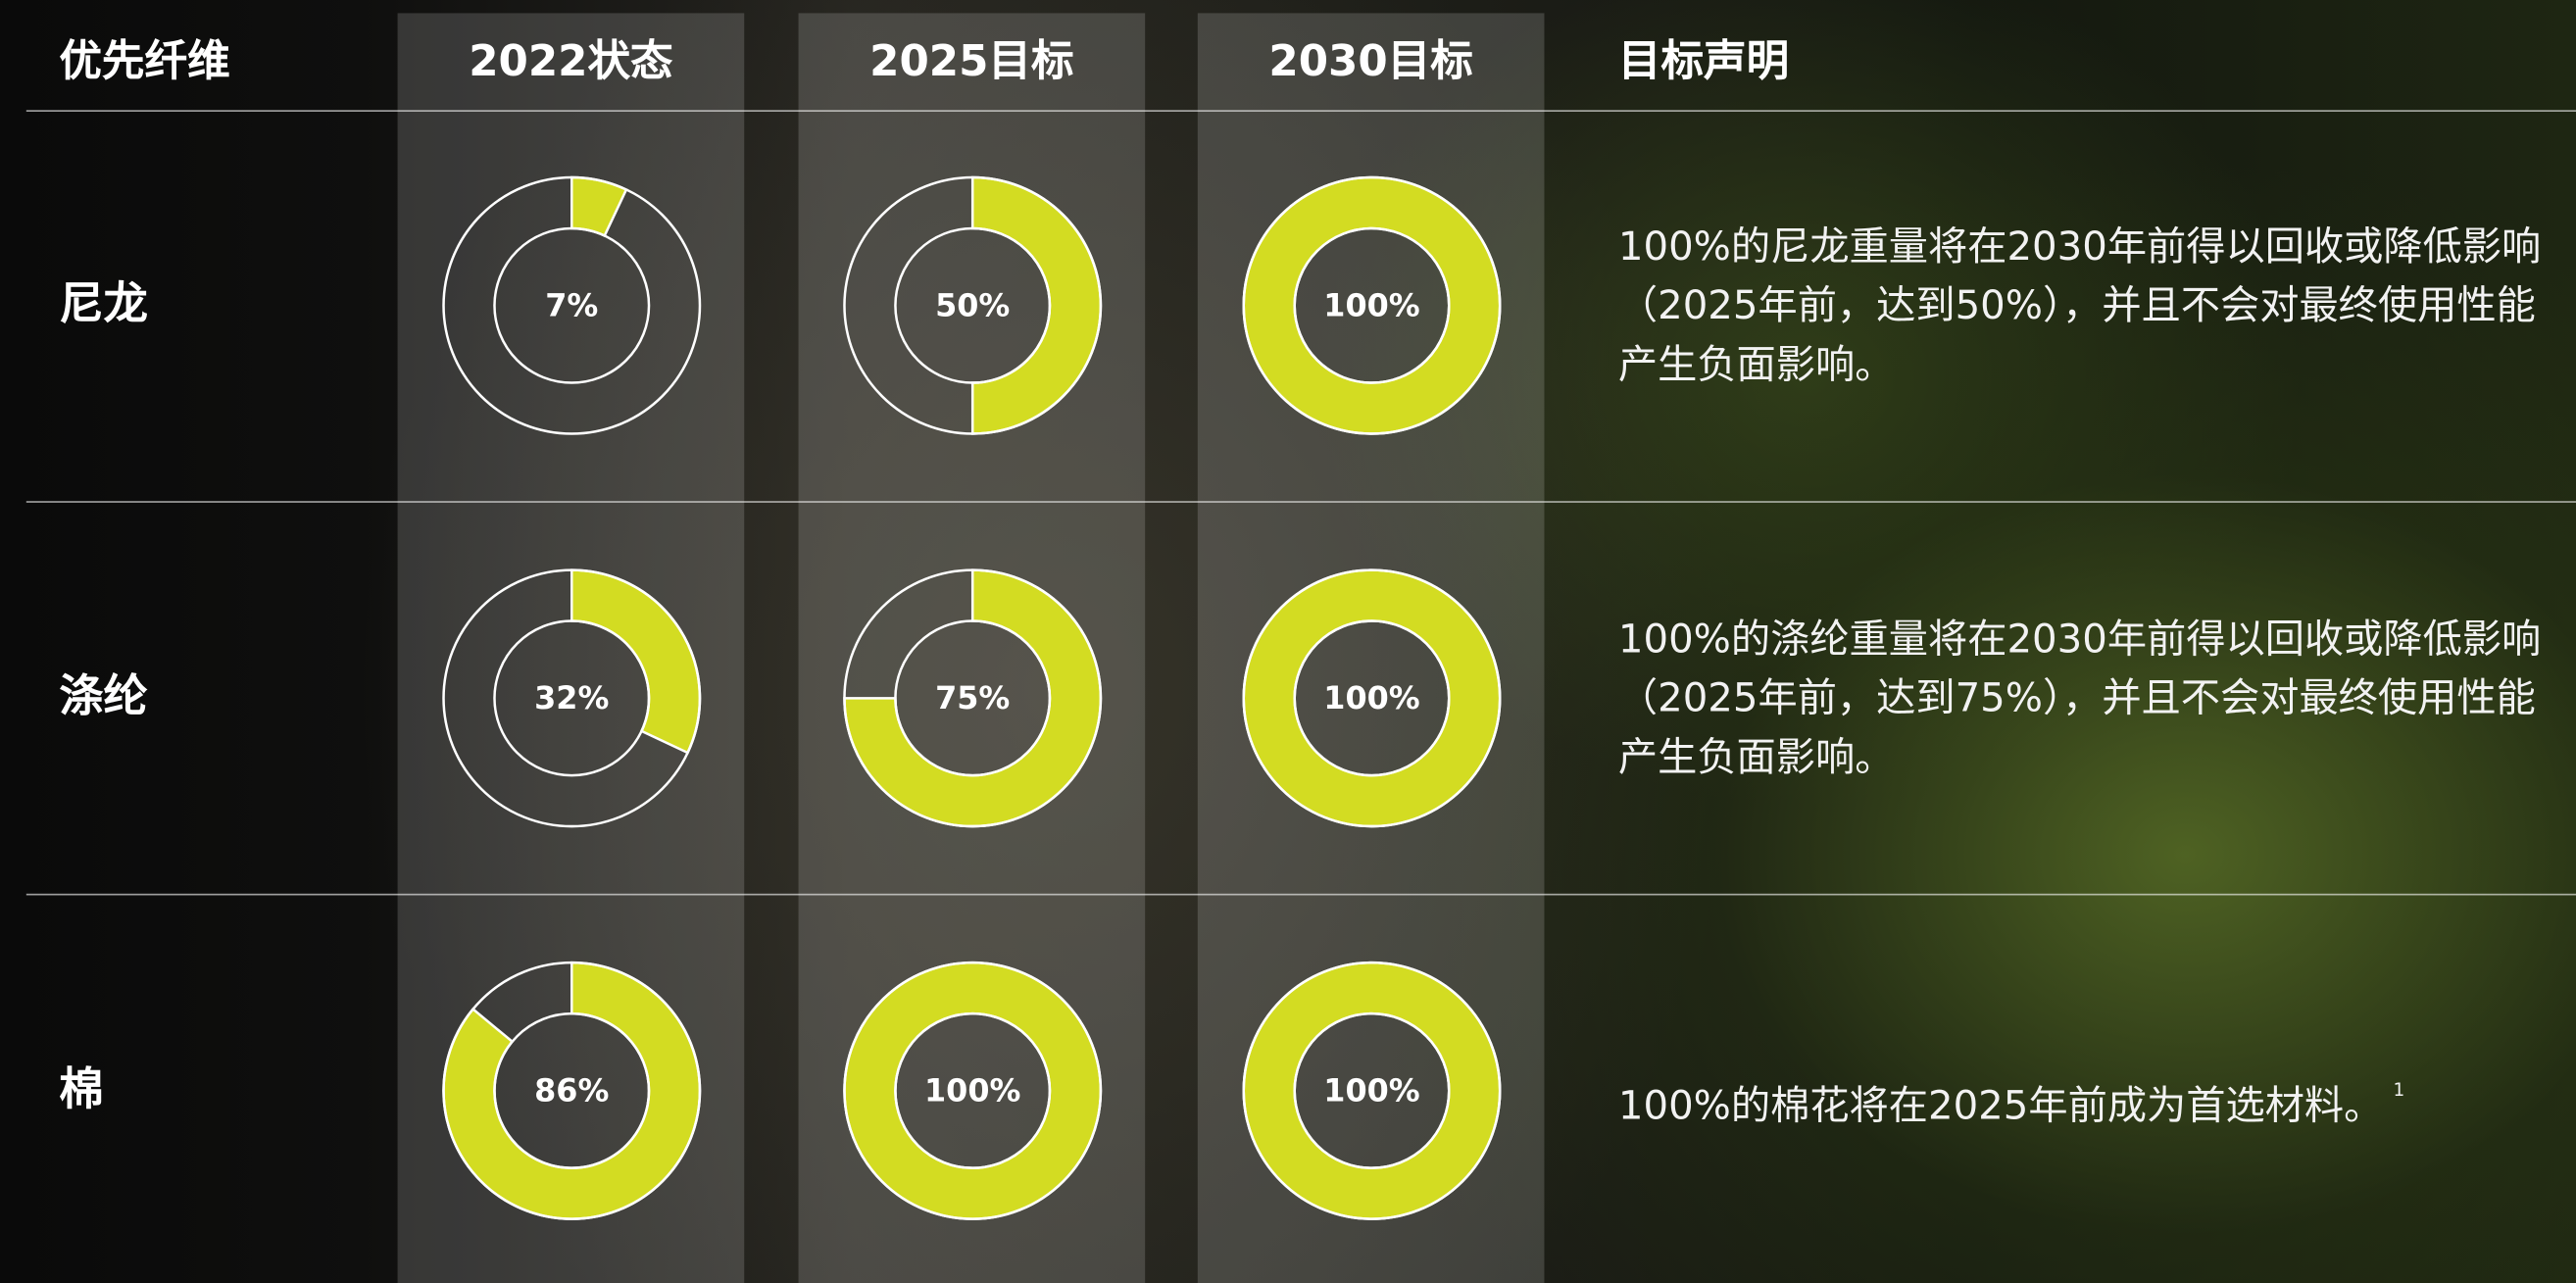 Image resolution: width=2576 pixels, height=1283 pixels. I want to click on donut: 32%, so click(571, 698).